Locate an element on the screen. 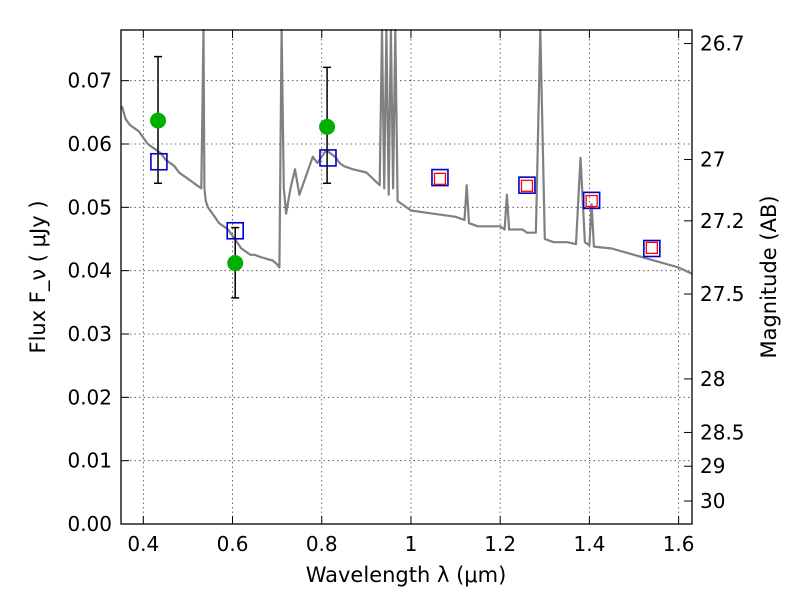 The height and width of the screenshot is (600, 800). x-tick-label: 1.4 is located at coordinates (589, 544).